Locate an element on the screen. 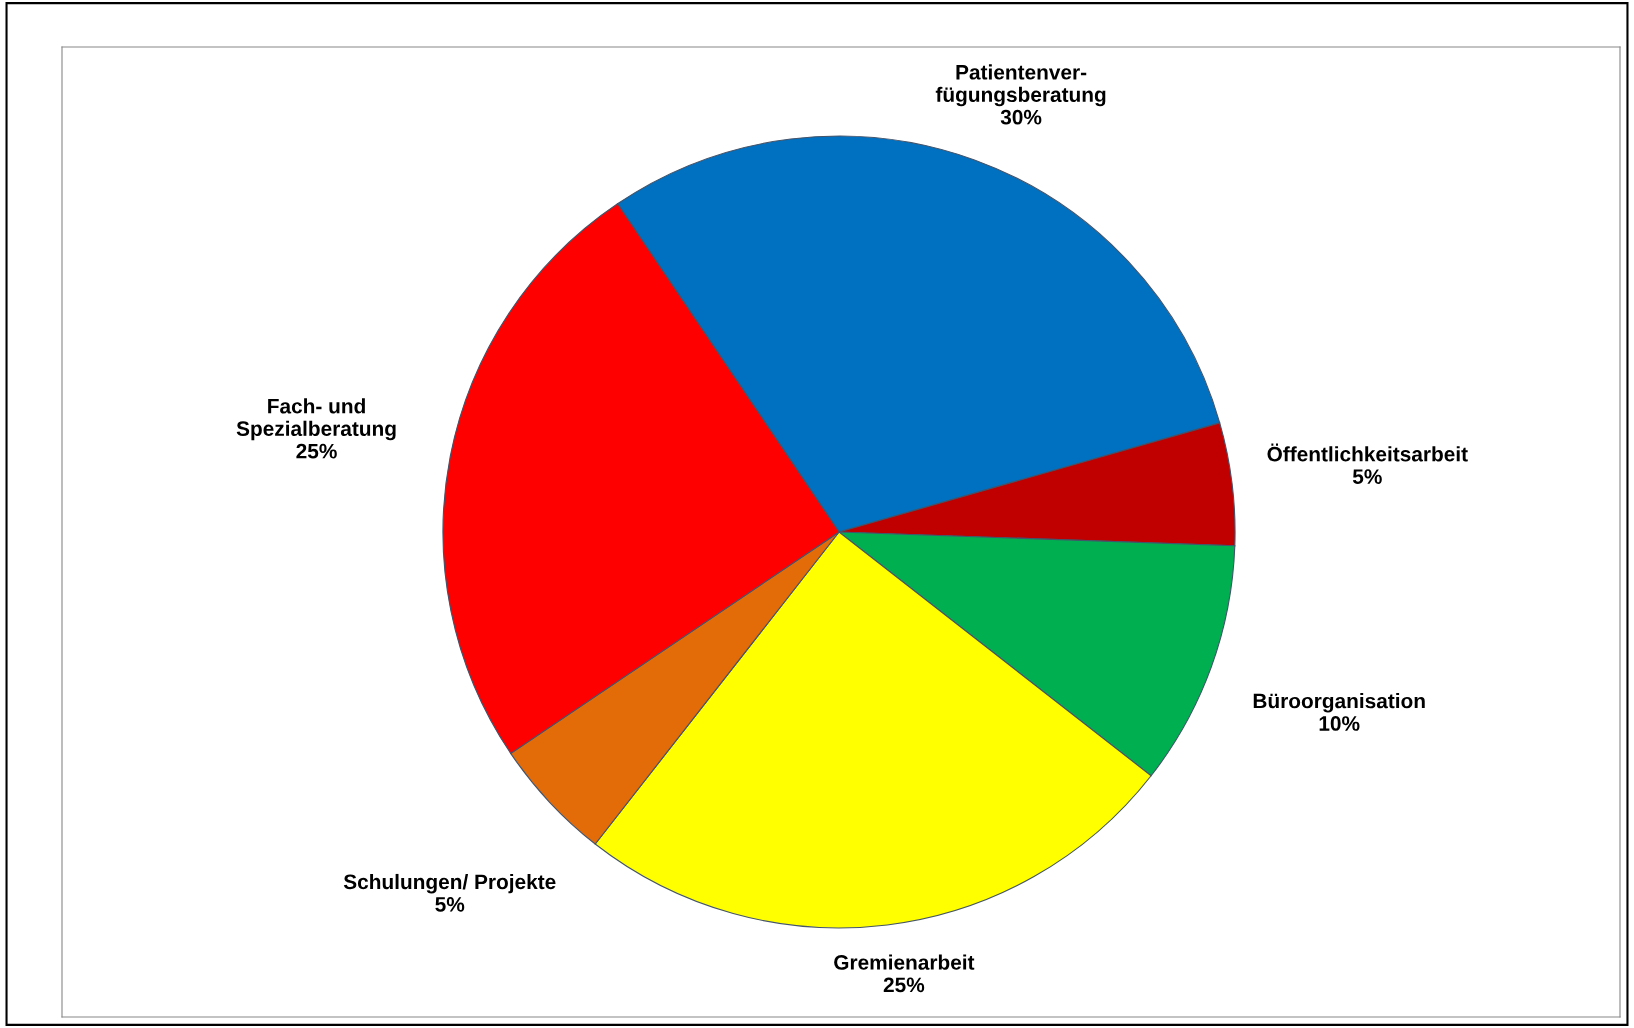  slice-label: Schulungen/ Projekte is located at coordinates (449, 883).